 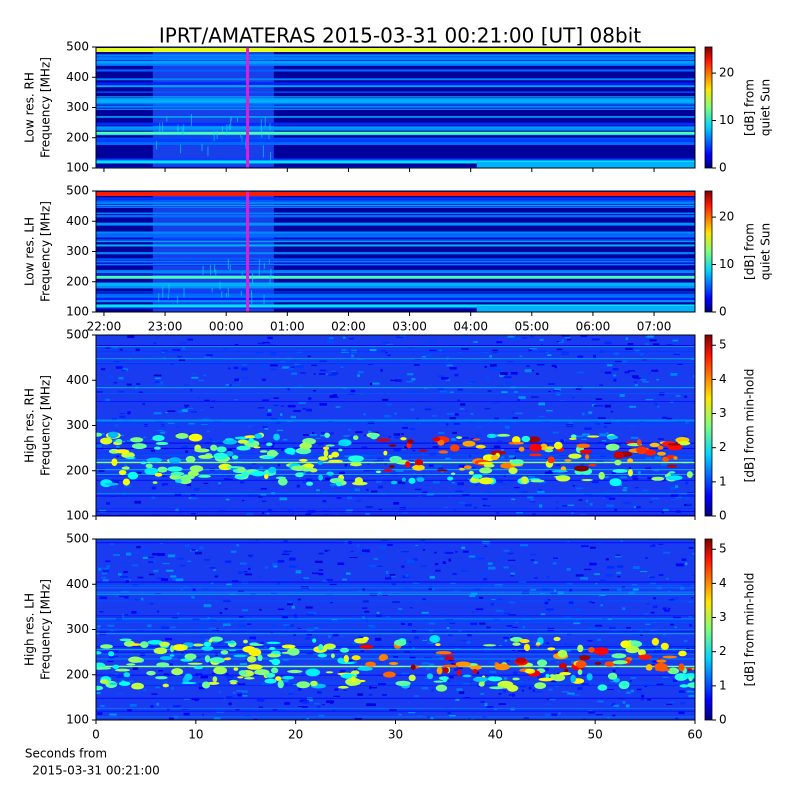 What do you see at coordinates (46, 425) in the screenshot?
I see `y-axis-label: Frequency [MHz]` at bounding box center [46, 425].